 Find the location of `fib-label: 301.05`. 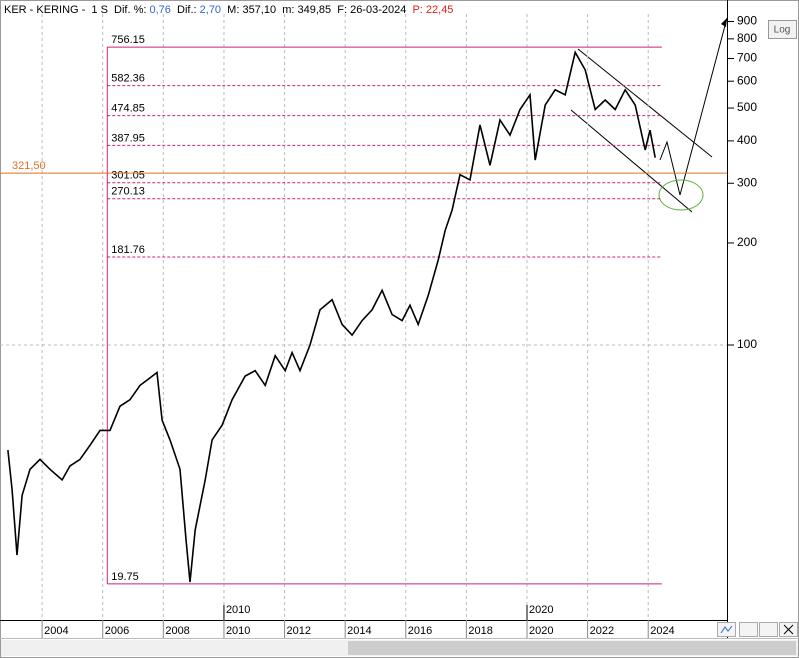

fib-label: 301.05 is located at coordinates (128, 176).